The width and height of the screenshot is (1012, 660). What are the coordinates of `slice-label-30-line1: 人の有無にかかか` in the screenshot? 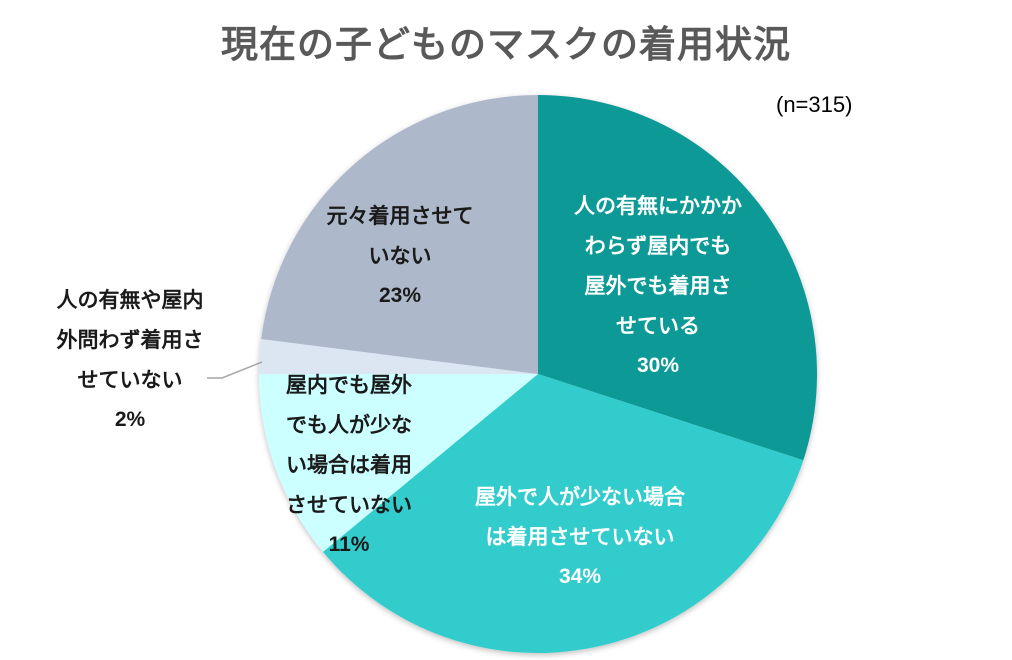 It's located at (658, 206).